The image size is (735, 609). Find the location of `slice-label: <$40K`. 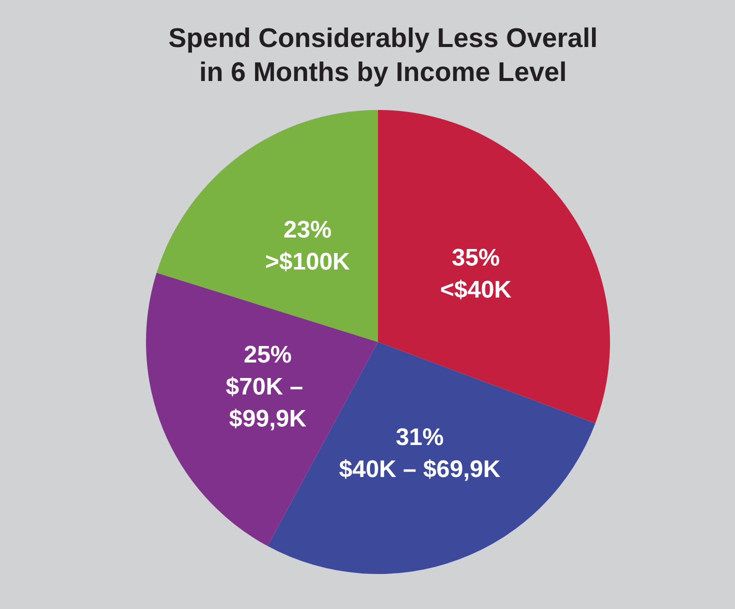

slice-label: <$40K is located at coordinates (476, 290).